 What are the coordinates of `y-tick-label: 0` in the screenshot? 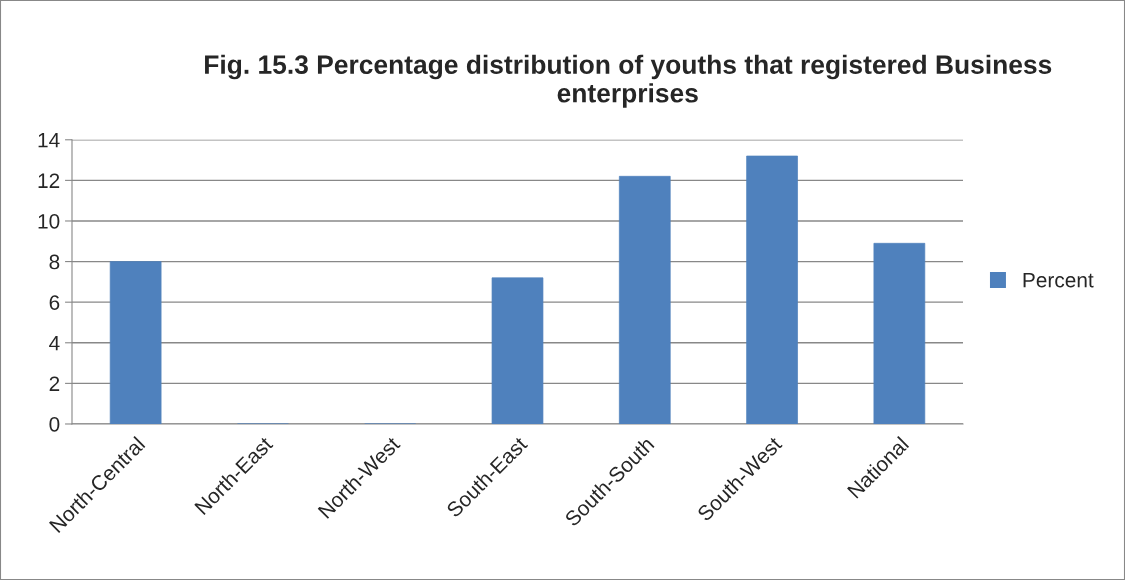 It's located at (54, 424).